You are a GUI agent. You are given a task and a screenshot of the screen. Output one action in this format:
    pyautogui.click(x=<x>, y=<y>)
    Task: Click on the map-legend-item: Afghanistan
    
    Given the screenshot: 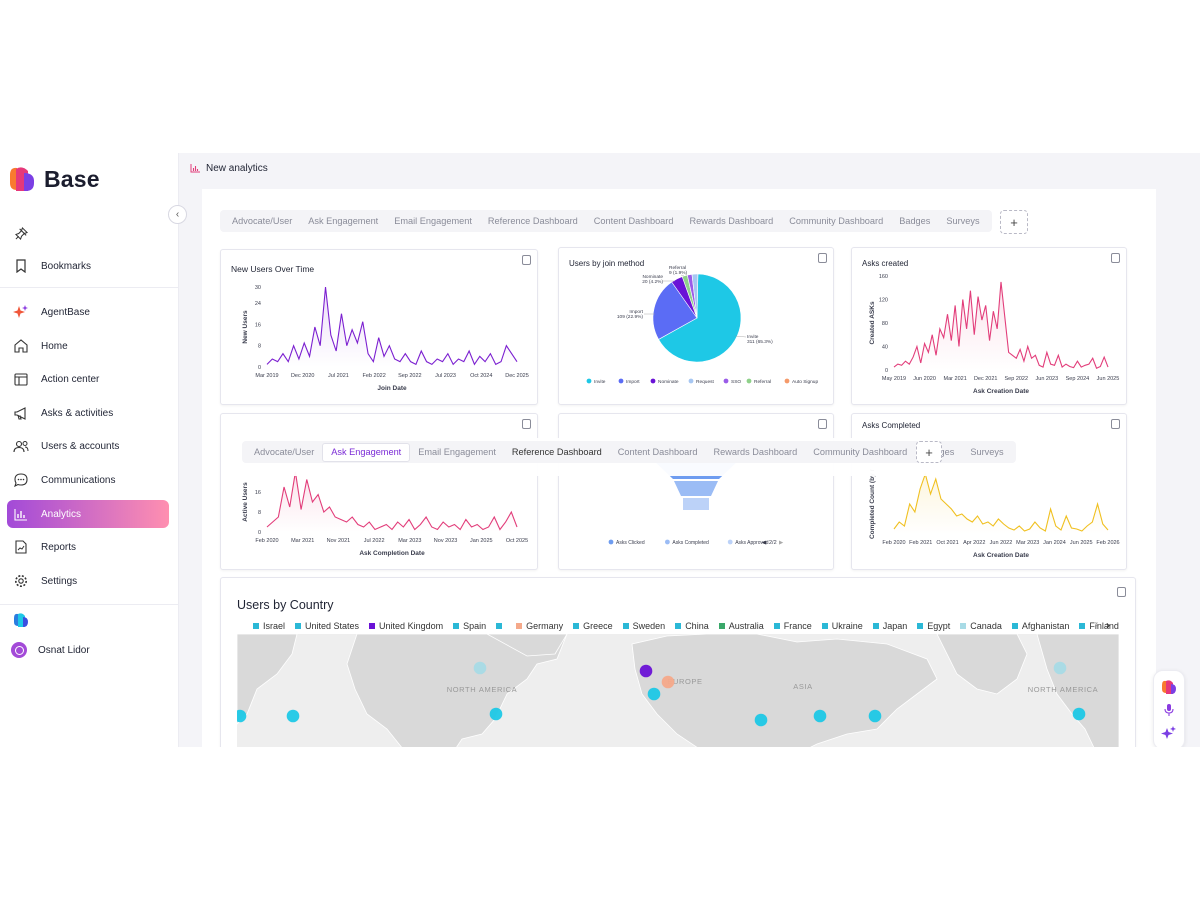 What is the action you would take?
    pyautogui.click(x=1040, y=626)
    